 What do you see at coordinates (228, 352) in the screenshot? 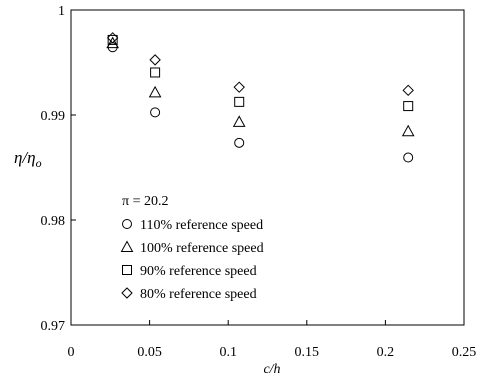
I see `x-tick-label: 0.1` at bounding box center [228, 352].